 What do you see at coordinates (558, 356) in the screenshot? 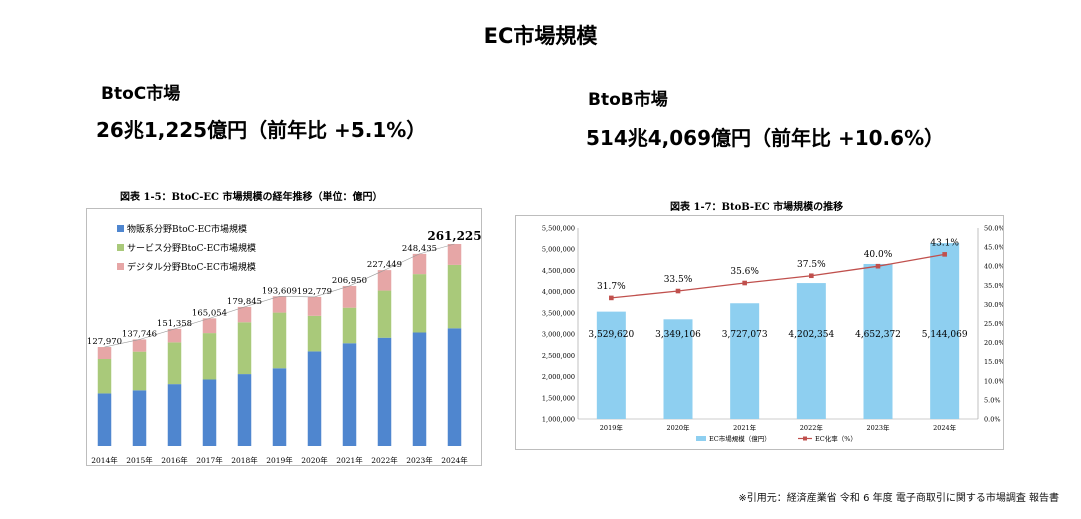
I see `y-left-tick-label: 2,500,000` at bounding box center [558, 356].